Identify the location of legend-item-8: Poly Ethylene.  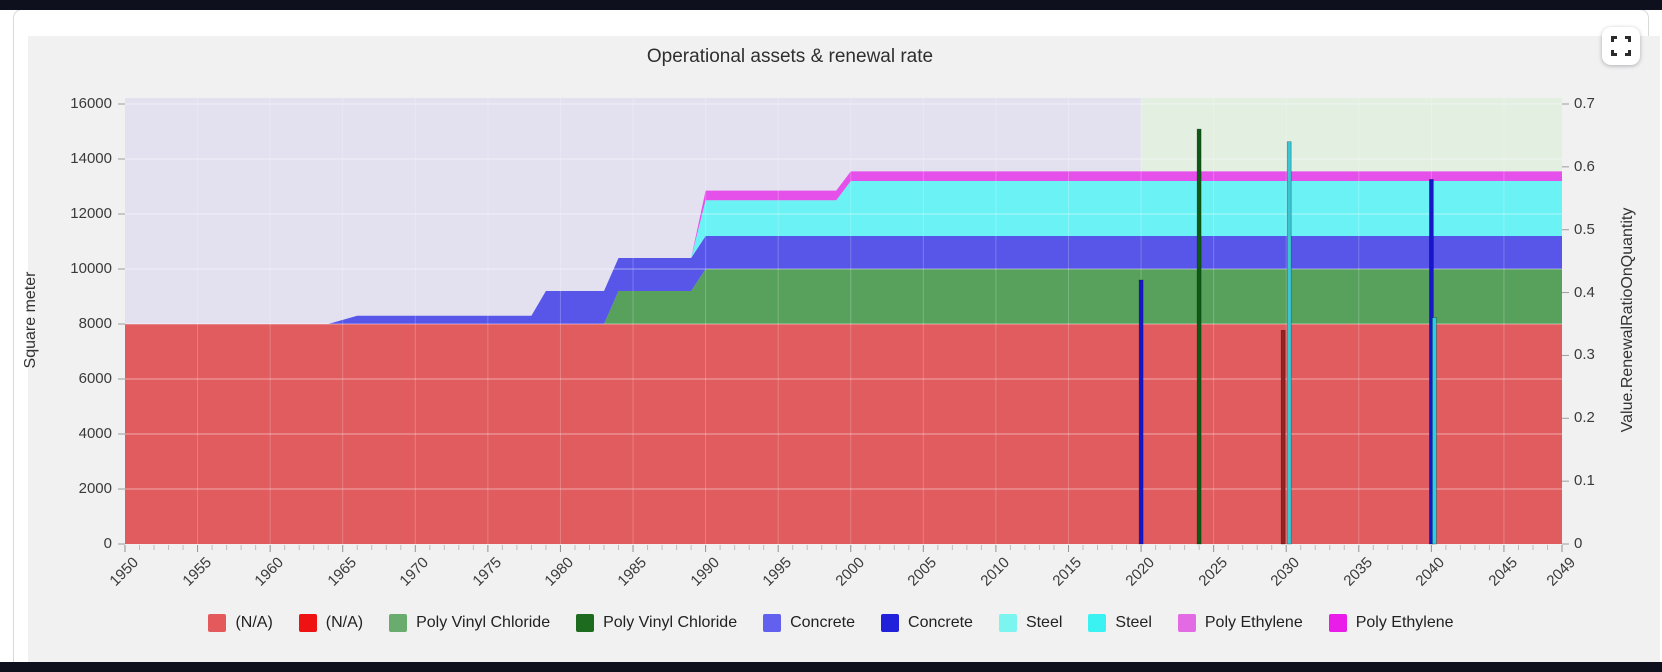
(1240, 623).